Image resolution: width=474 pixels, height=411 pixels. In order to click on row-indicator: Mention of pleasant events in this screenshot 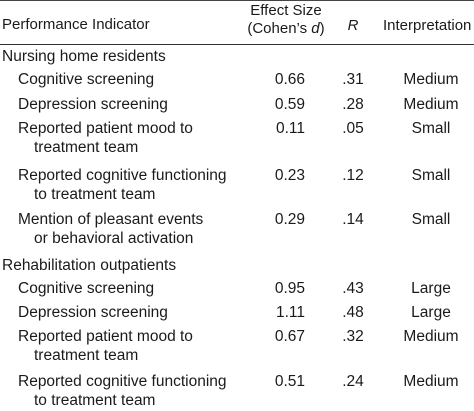, I will do `click(111, 219)`.